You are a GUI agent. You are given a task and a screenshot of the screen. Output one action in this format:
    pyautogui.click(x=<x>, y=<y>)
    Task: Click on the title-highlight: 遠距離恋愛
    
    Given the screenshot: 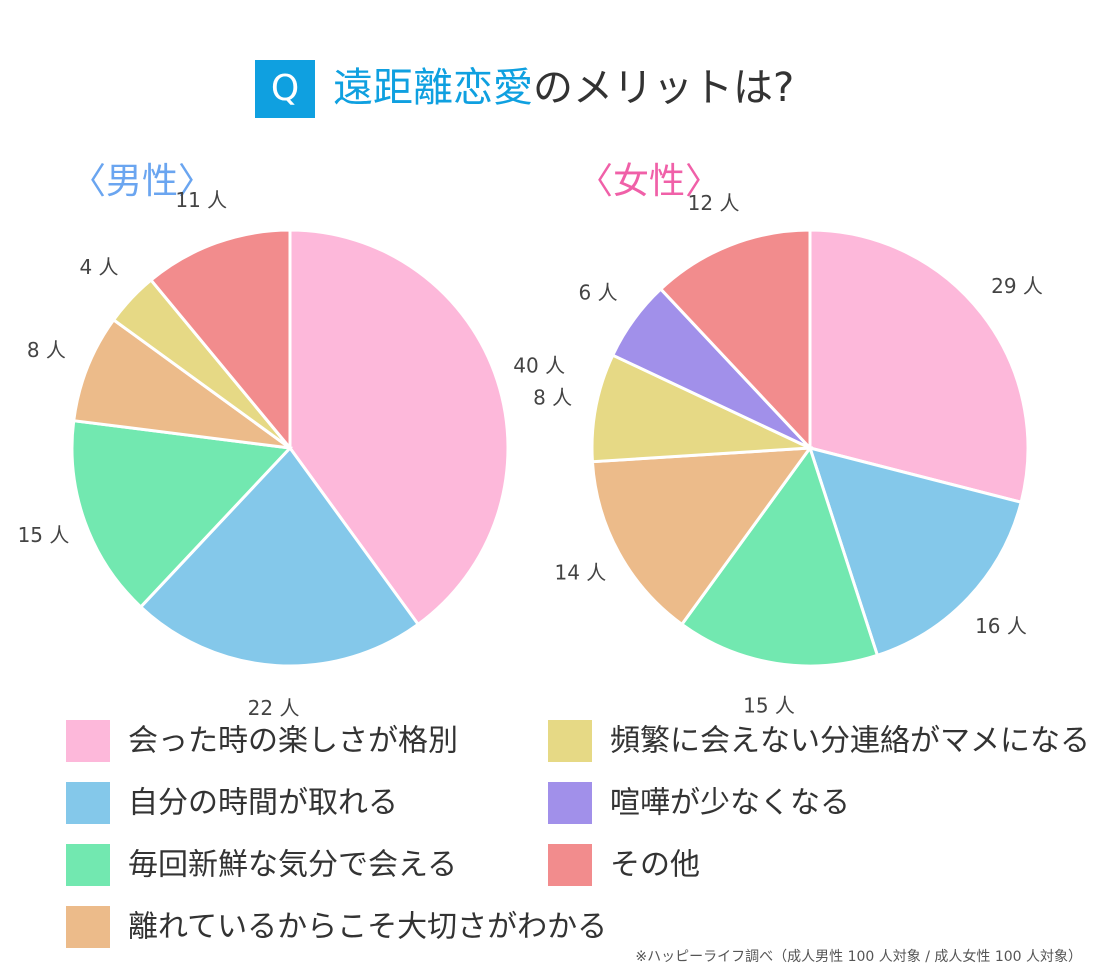 What is the action you would take?
    pyautogui.click(x=433, y=88)
    